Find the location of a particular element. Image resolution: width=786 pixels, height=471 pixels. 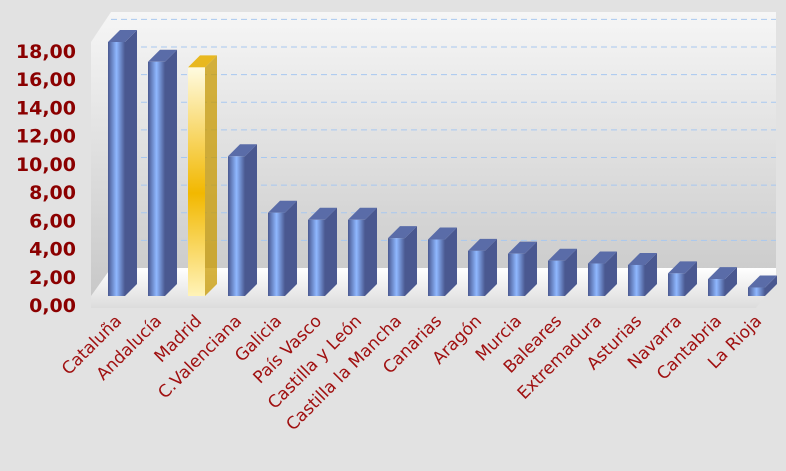

y-tick-label: 4,00 is located at coordinates (52, 250).